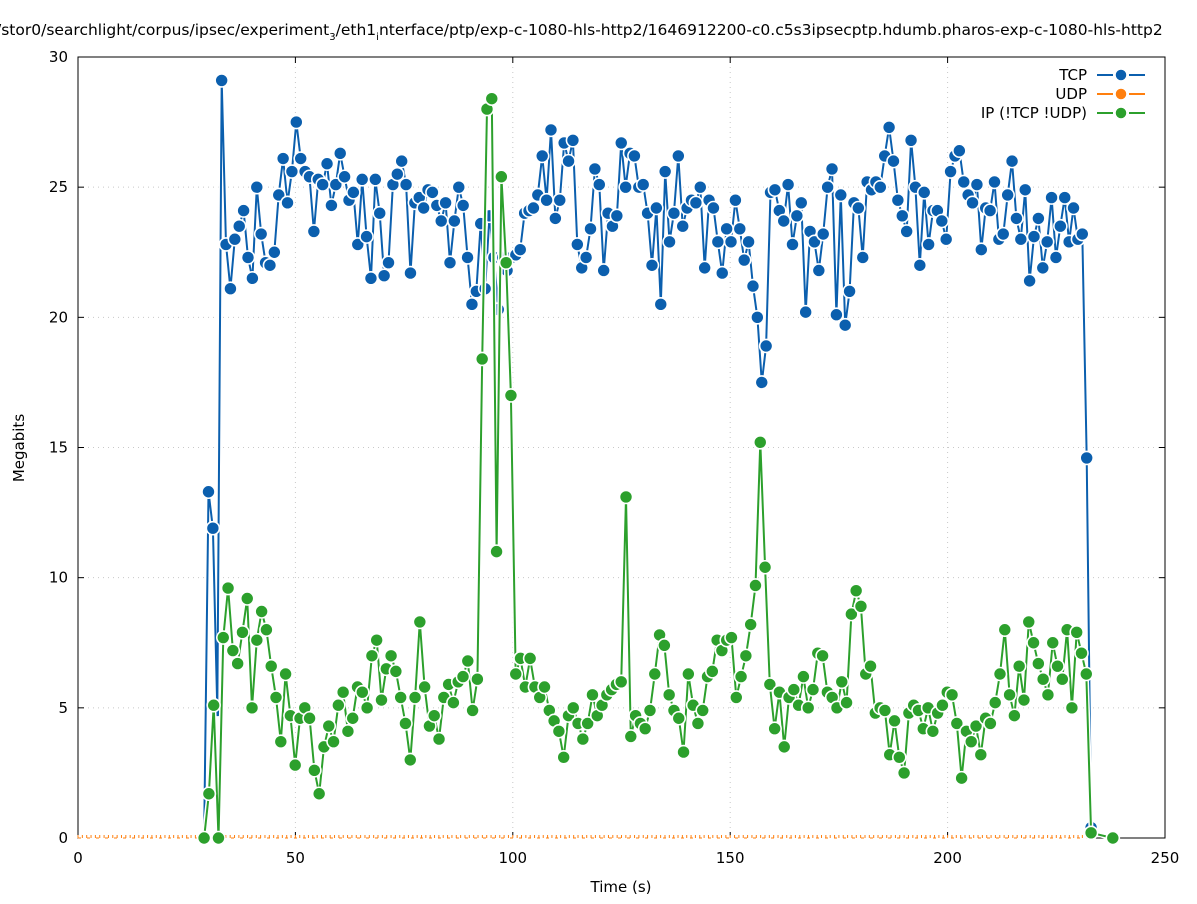 The image size is (1197, 904). What do you see at coordinates (58, 578) in the screenshot?
I see `y-tick-label: 10` at bounding box center [58, 578].